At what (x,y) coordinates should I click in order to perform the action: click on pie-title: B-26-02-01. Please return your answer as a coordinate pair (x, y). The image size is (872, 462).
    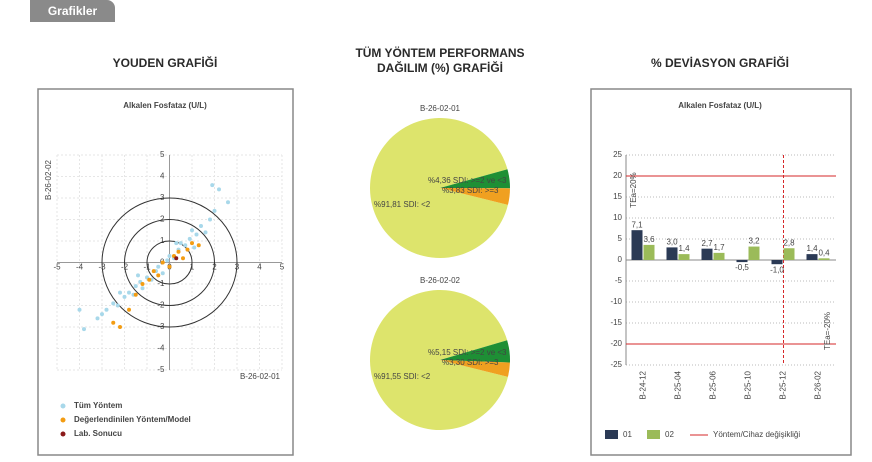
    Looking at the image, I should click on (440, 108).